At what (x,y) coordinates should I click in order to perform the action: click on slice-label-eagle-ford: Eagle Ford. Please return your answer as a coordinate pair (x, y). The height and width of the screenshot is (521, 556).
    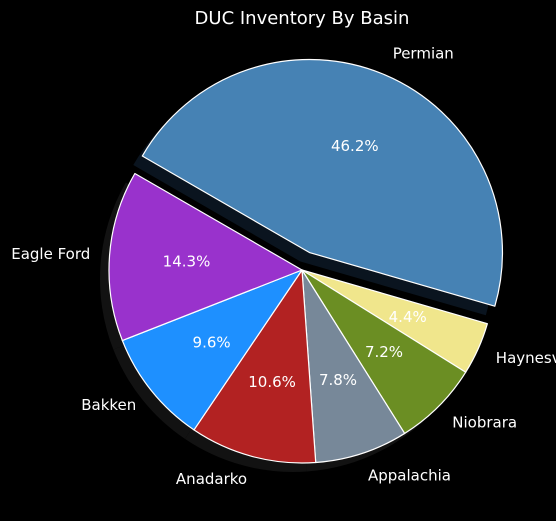
    Looking at the image, I should click on (50, 254).